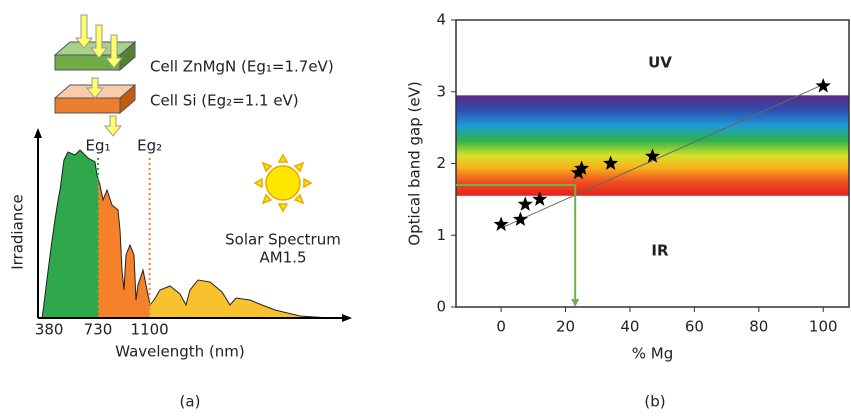  Describe the element at coordinates (501, 327) in the screenshot. I see `x-tick-label: 0` at that location.